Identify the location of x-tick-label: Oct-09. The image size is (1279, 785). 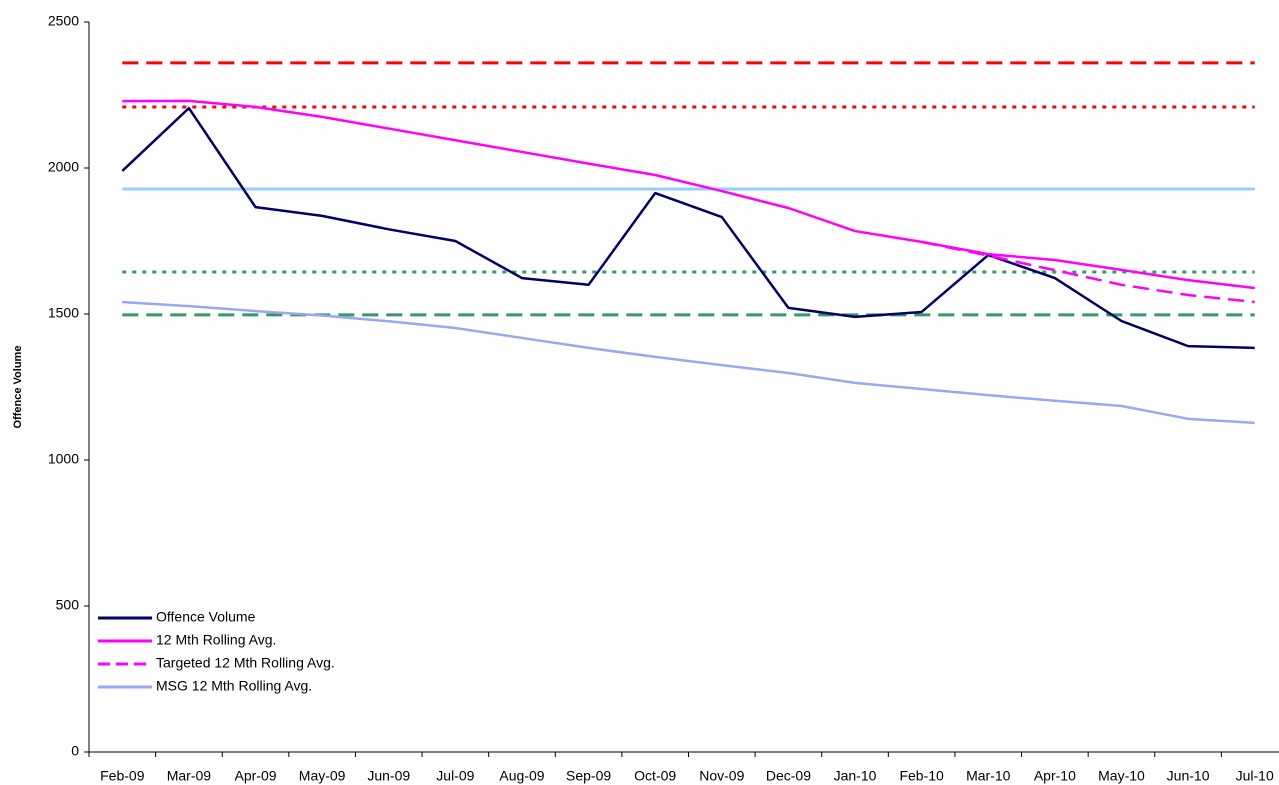
(655, 776).